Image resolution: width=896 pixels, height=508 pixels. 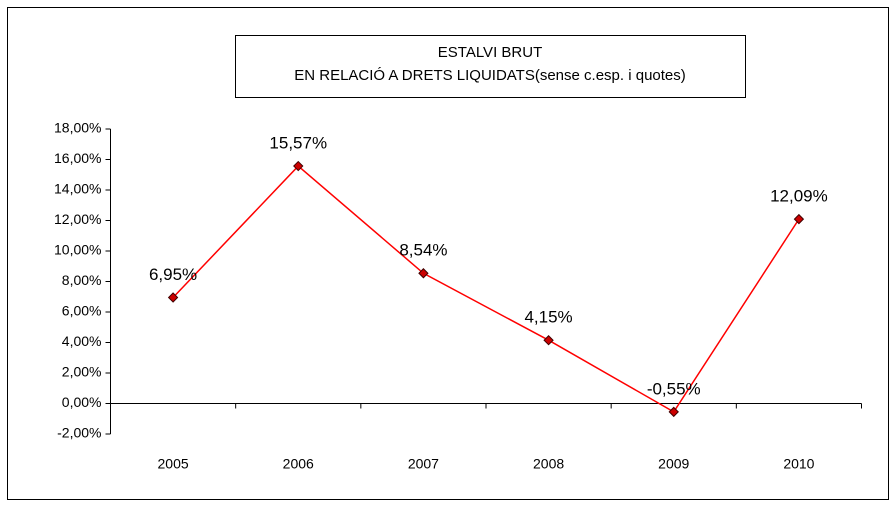 I want to click on y-tick-label: 10,00%, so click(x=77, y=250).